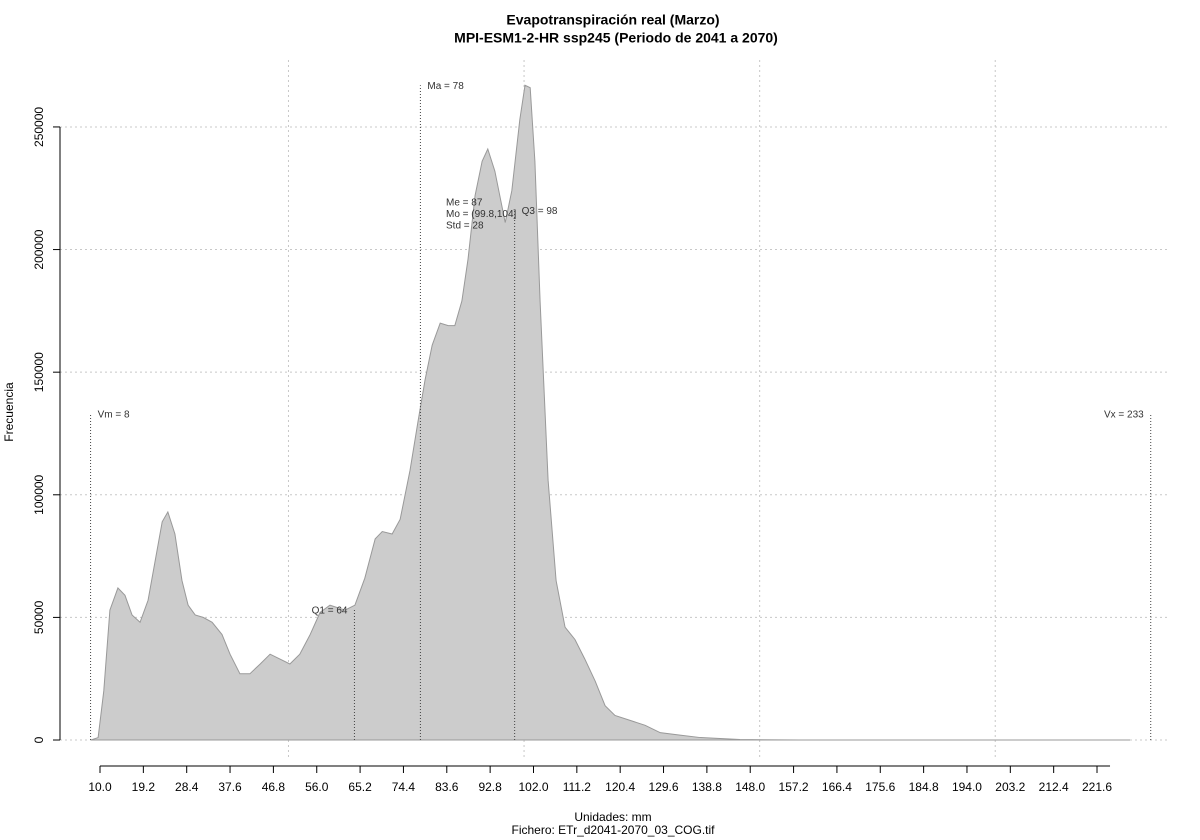 The height and width of the screenshot is (840, 1200). I want to click on y-tick-label: 200000, so click(39, 249).